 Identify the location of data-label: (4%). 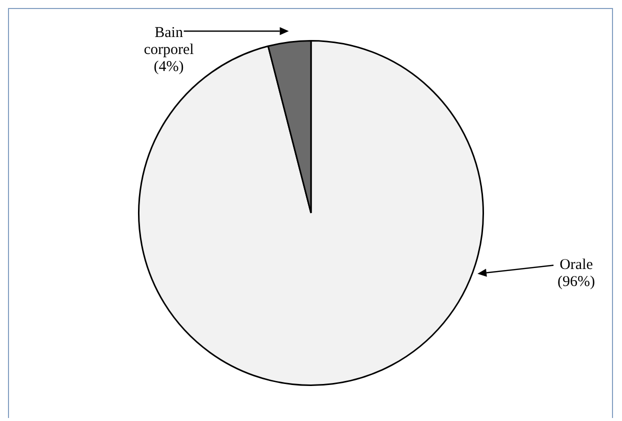
(169, 67).